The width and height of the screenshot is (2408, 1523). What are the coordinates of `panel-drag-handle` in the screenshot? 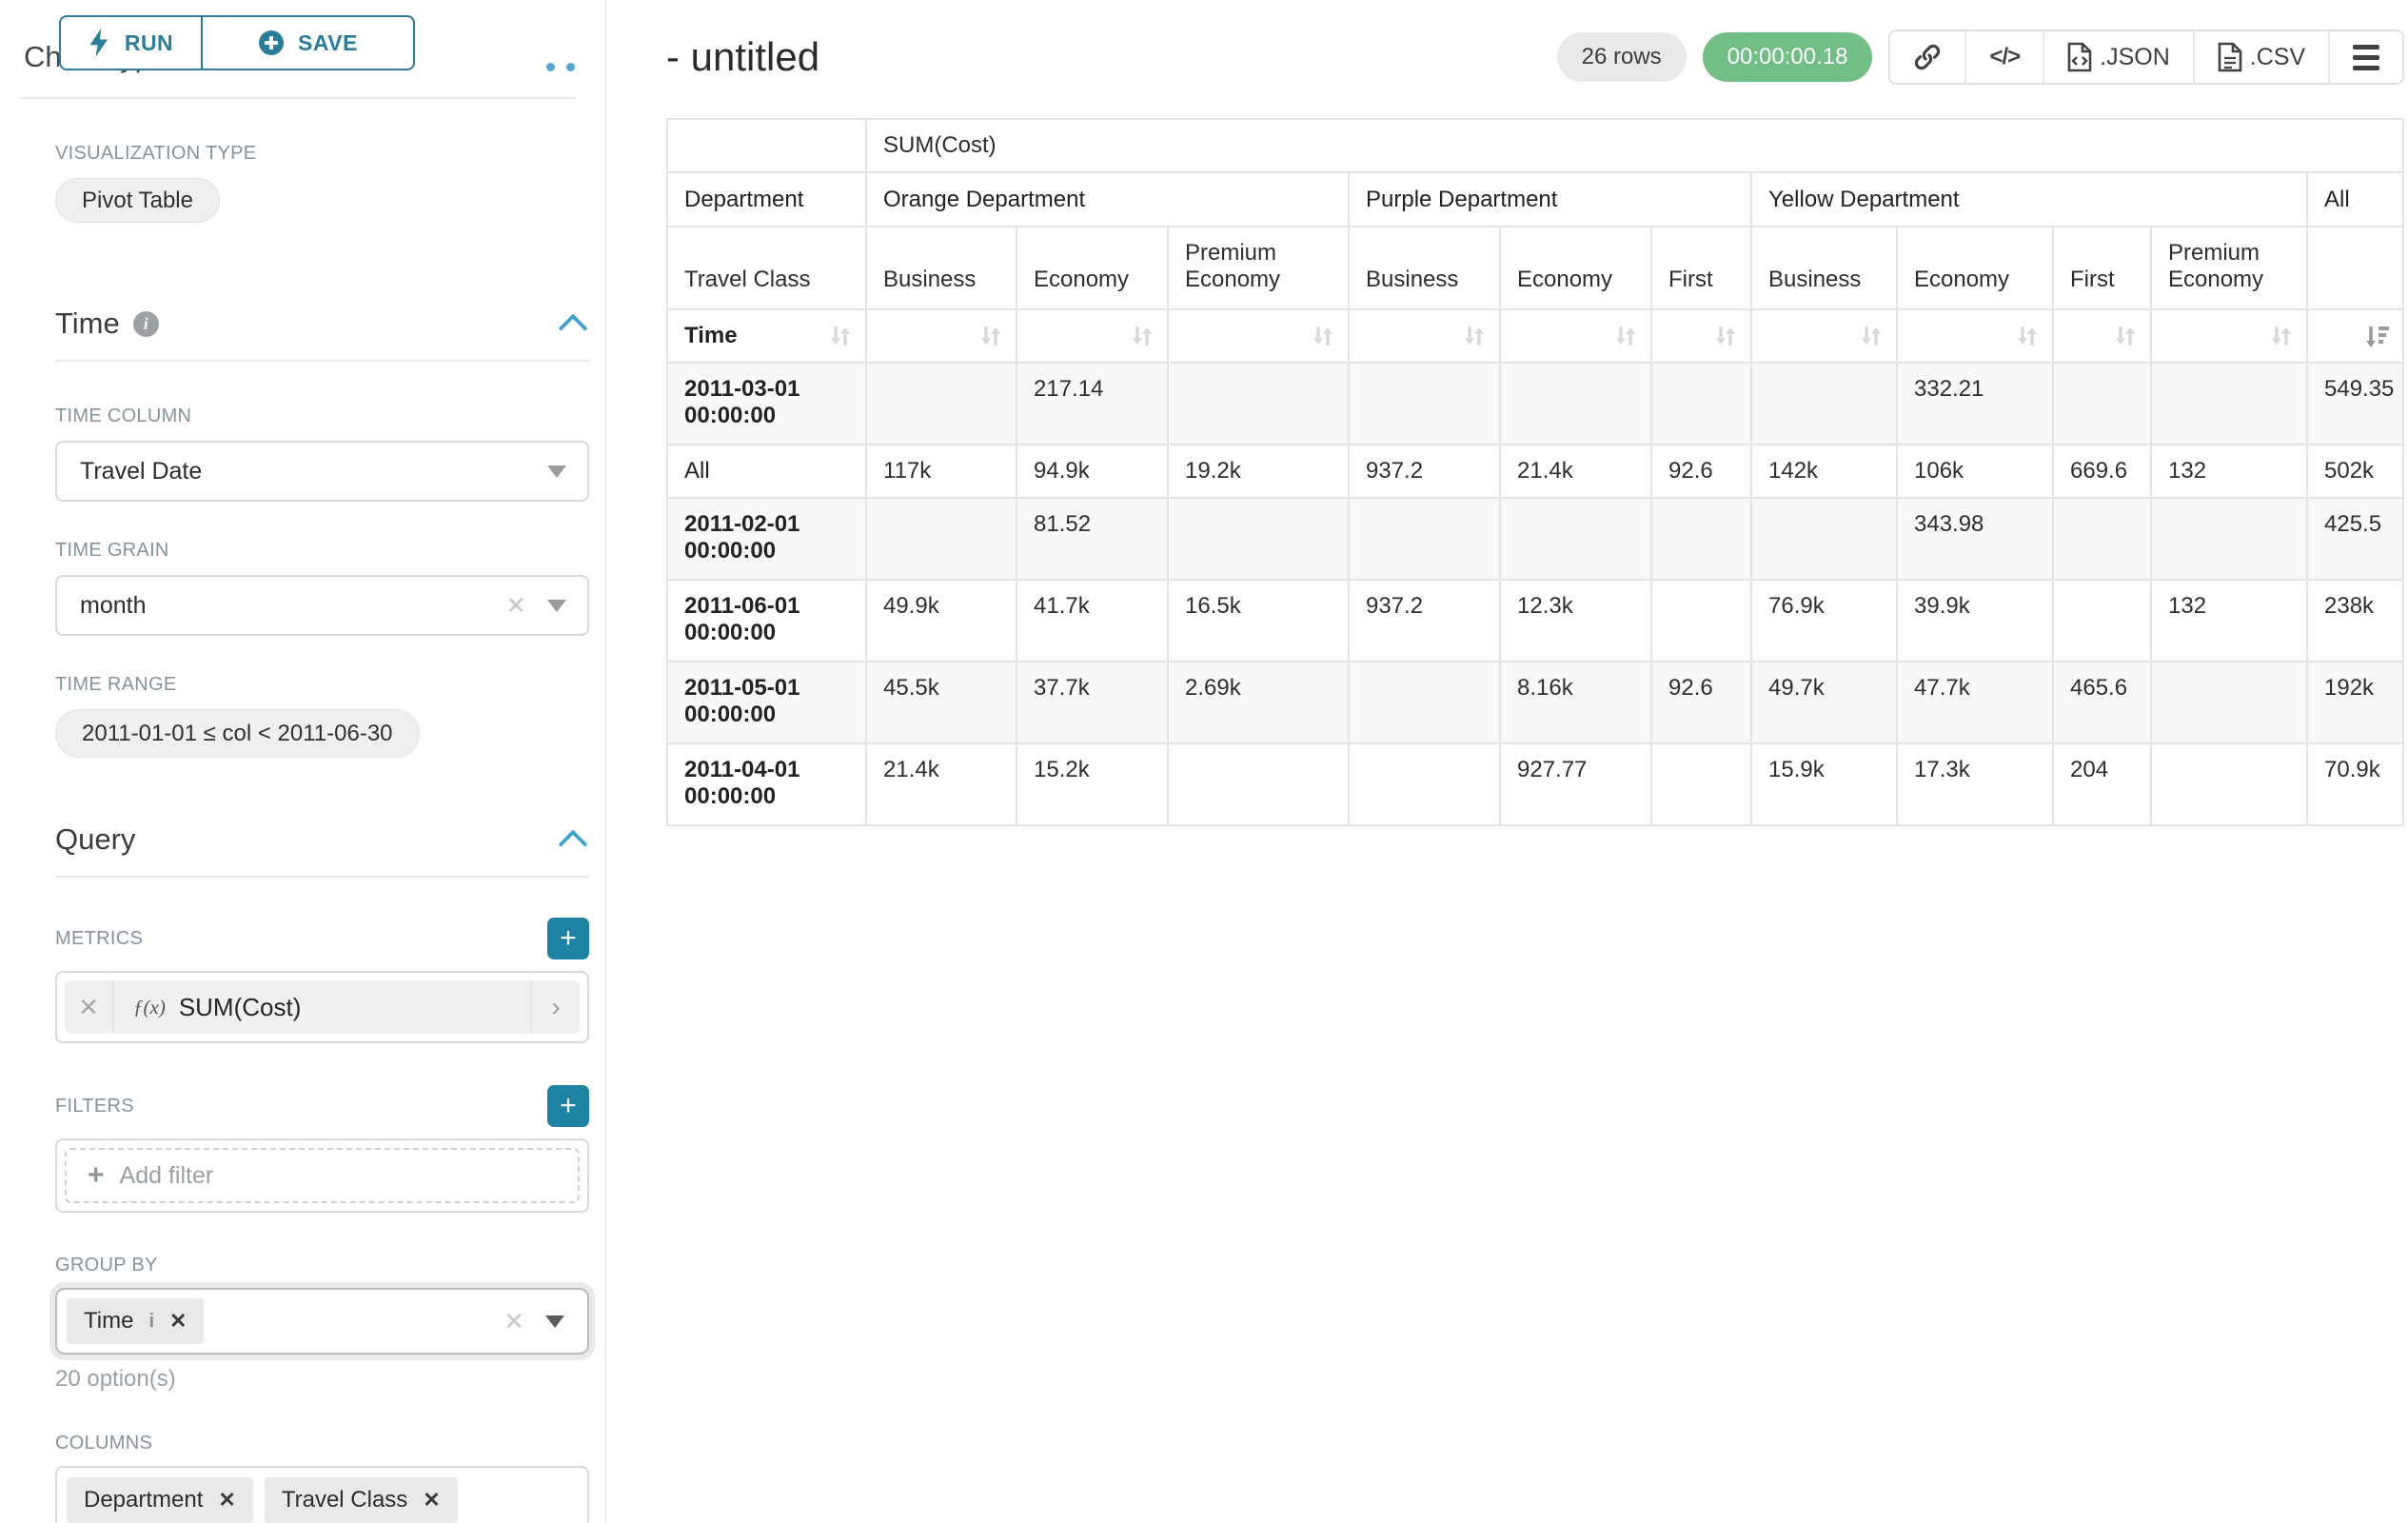 It's located at (560, 67).